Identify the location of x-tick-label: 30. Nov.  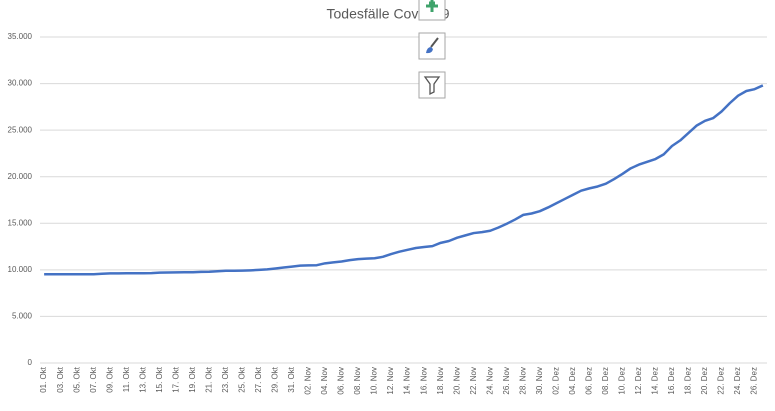
(539, 381).